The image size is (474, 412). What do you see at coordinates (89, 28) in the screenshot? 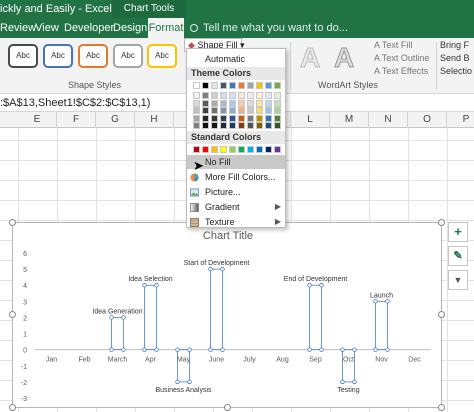
I see `tab-developer: Developer` at bounding box center [89, 28].